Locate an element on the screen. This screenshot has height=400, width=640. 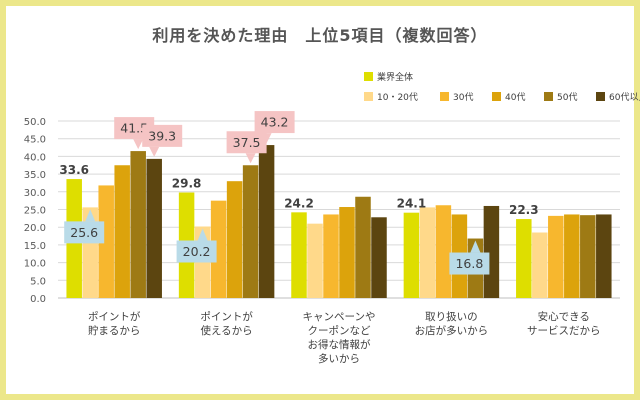
data-label: 41.5 is located at coordinates (134, 128).